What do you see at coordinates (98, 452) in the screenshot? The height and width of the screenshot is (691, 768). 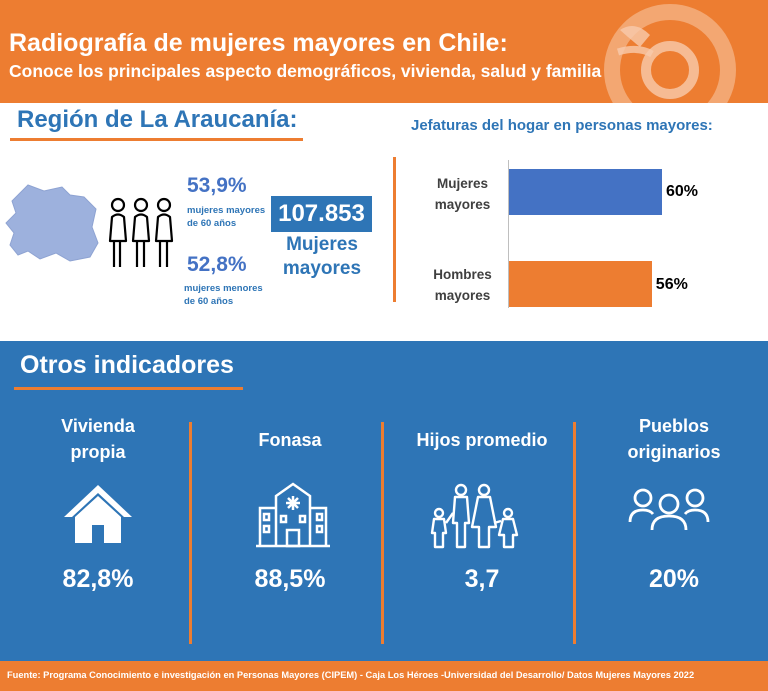 I see `indicator-vivienda-title-line2: propia` at bounding box center [98, 452].